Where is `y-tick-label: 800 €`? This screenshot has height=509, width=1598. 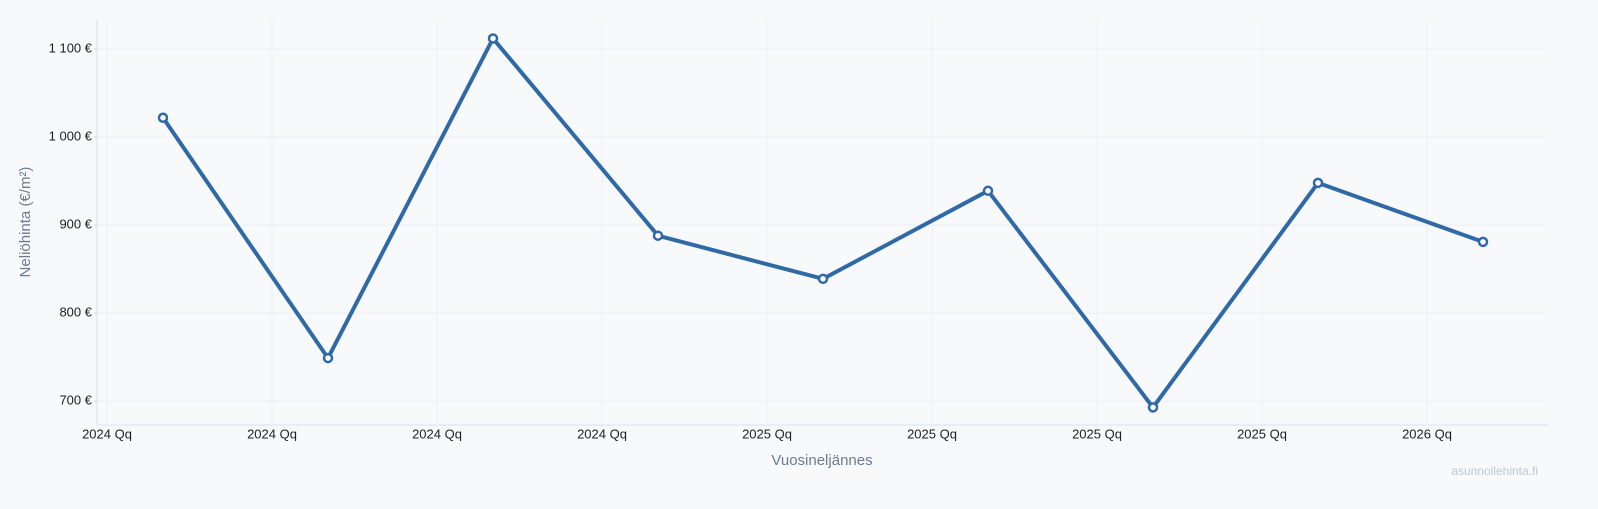
y-tick-label: 800 € is located at coordinates (75, 312).